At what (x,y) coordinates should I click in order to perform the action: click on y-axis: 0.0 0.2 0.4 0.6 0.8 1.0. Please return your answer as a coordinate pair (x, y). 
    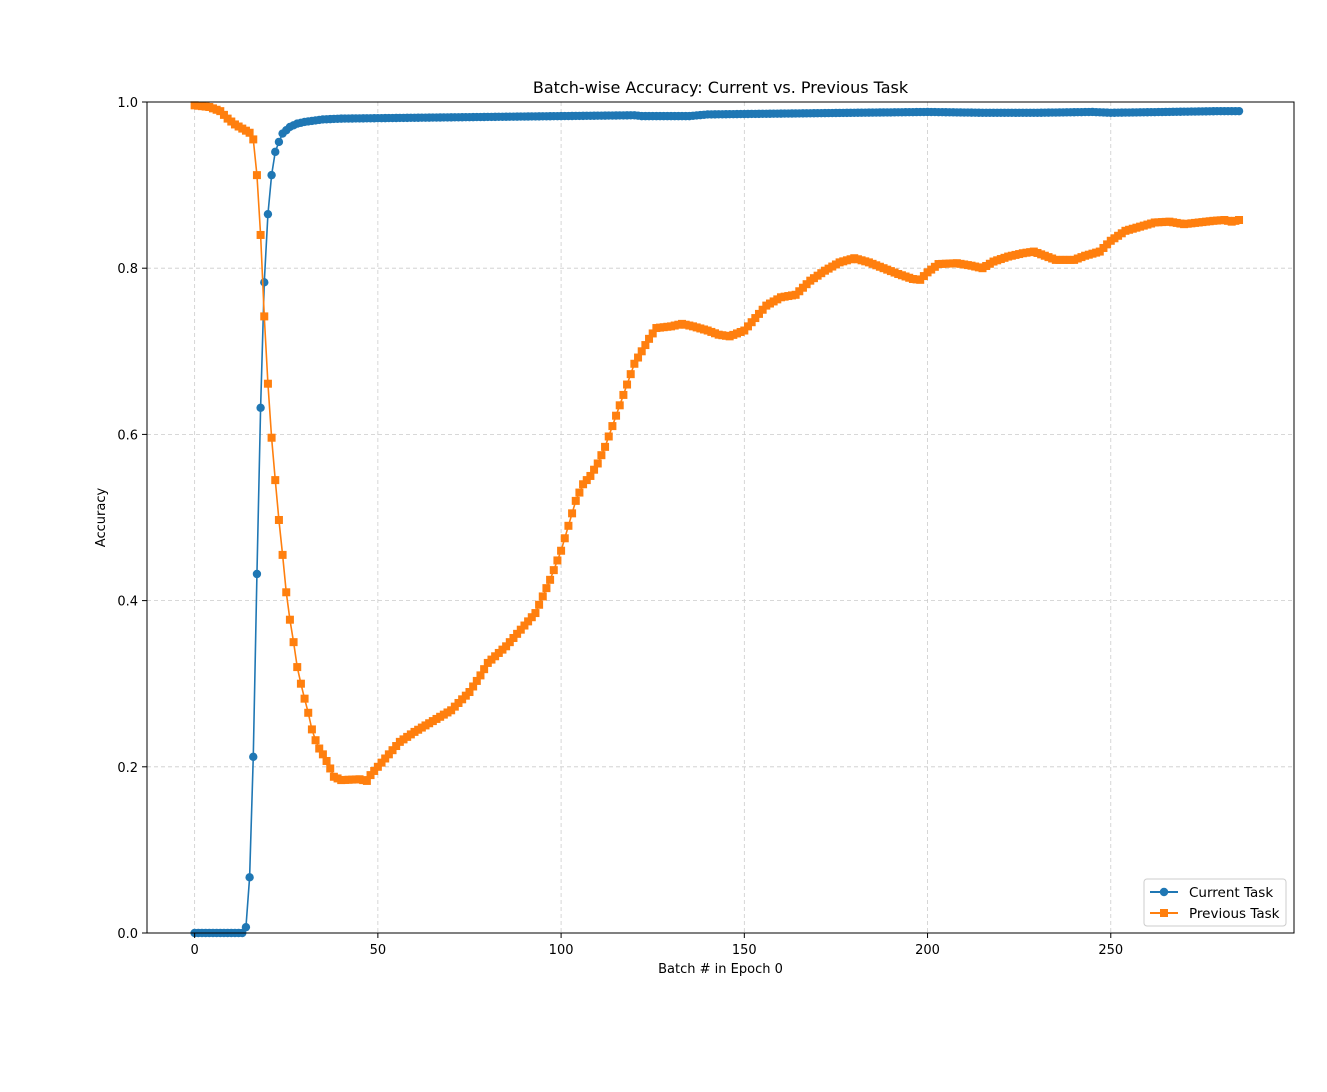
    Looking at the image, I should click on (132, 519).